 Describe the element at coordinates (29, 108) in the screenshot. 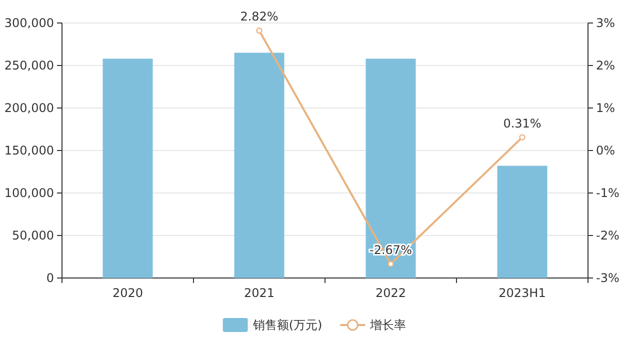

I see `ytick: 200,000` at that location.